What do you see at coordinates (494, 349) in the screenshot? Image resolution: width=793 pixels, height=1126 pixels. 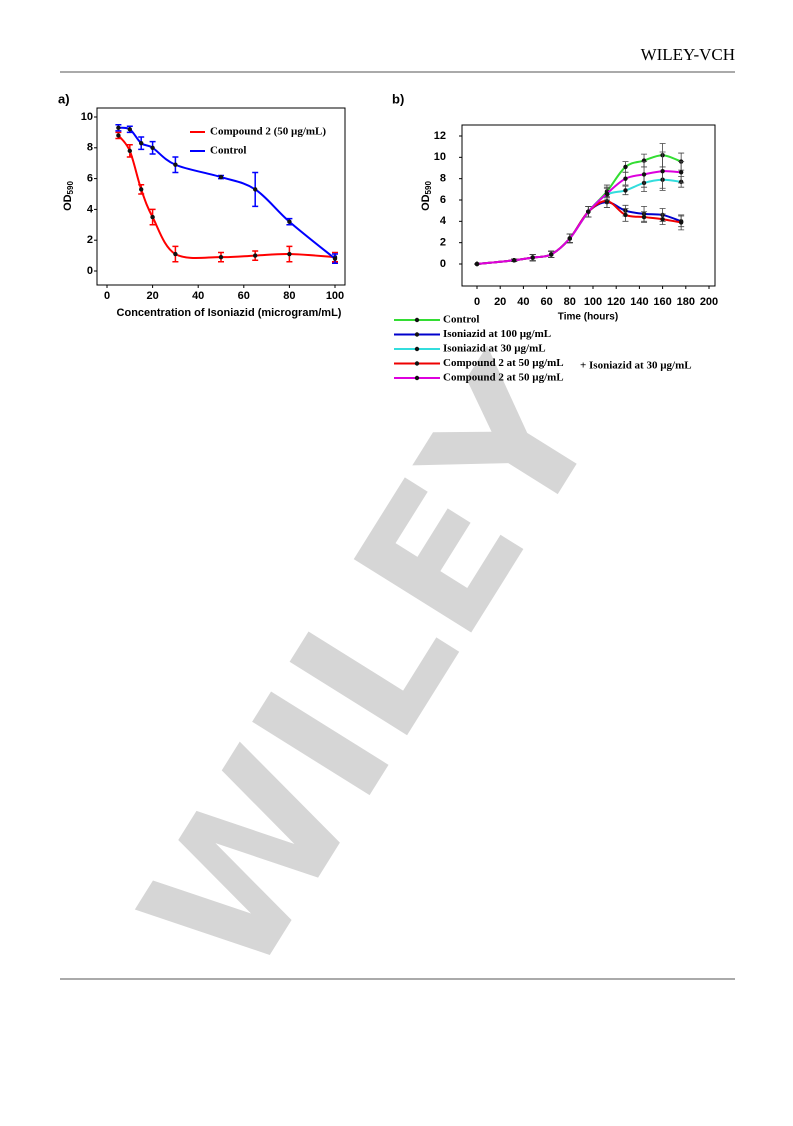 I see `legend-label: Isoniazid at 30 µg/mL` at bounding box center [494, 349].